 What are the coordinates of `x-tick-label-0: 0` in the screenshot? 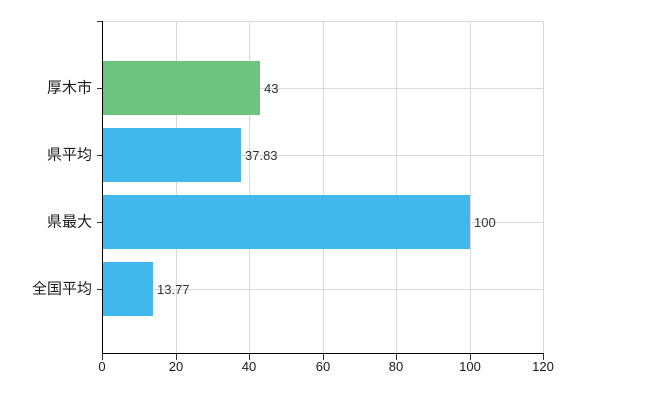 It's located at (102, 366).